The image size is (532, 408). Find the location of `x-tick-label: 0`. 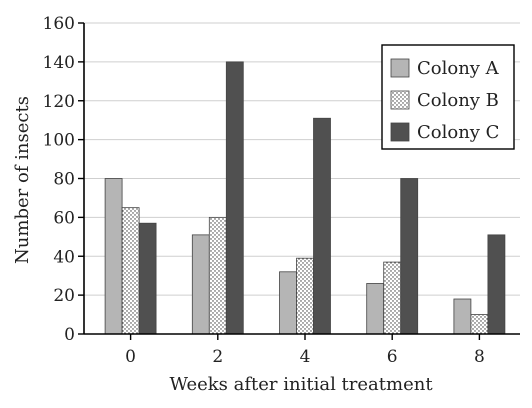

x-tick-label: 0 is located at coordinates (130, 357).